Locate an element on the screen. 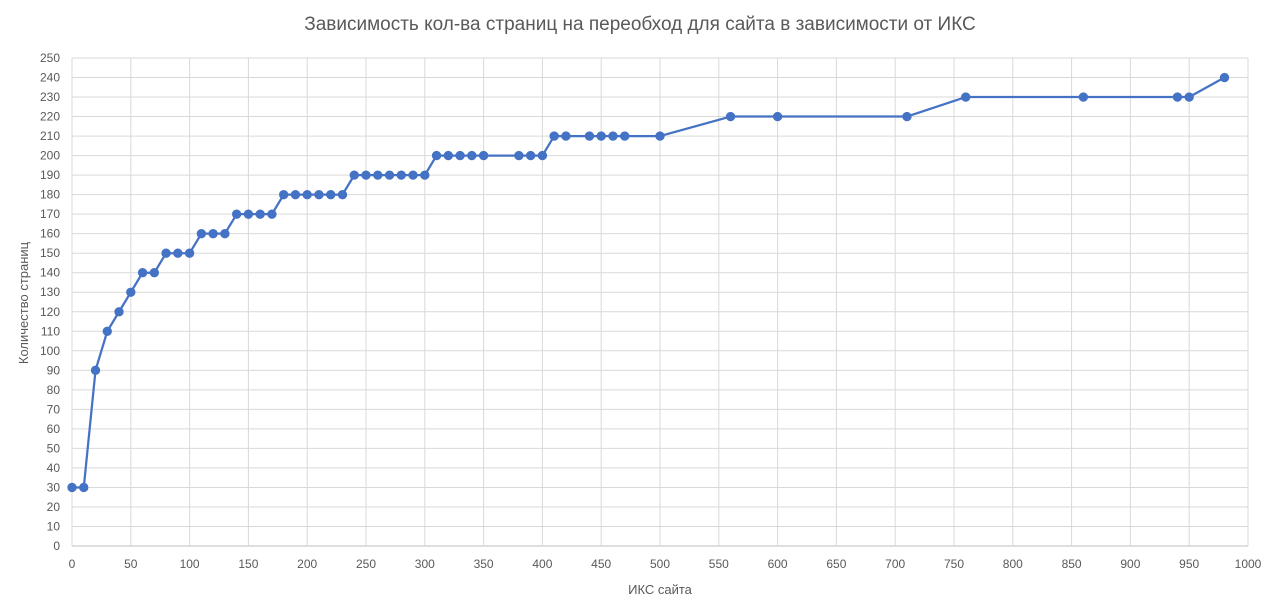  x-tick-label: 650 is located at coordinates (836, 564).